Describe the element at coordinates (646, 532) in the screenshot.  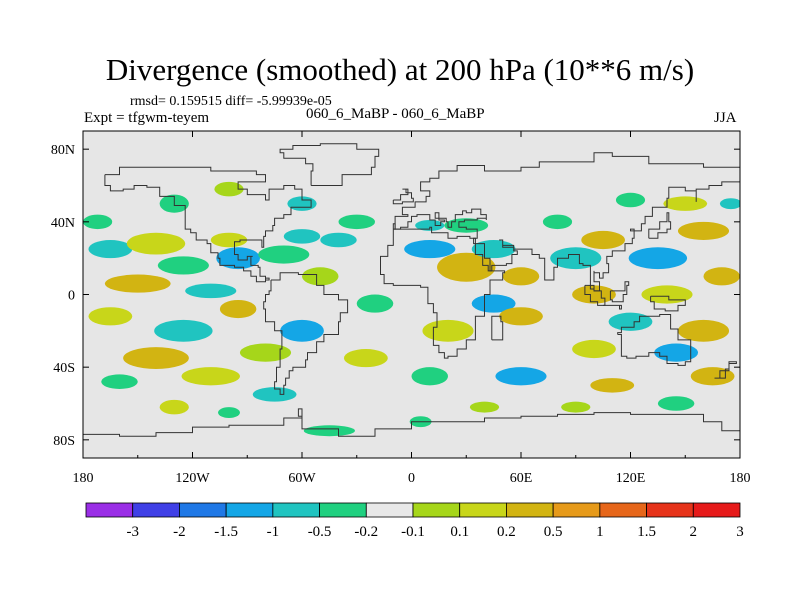
I see `colorbar-label: 1.5` at that location.